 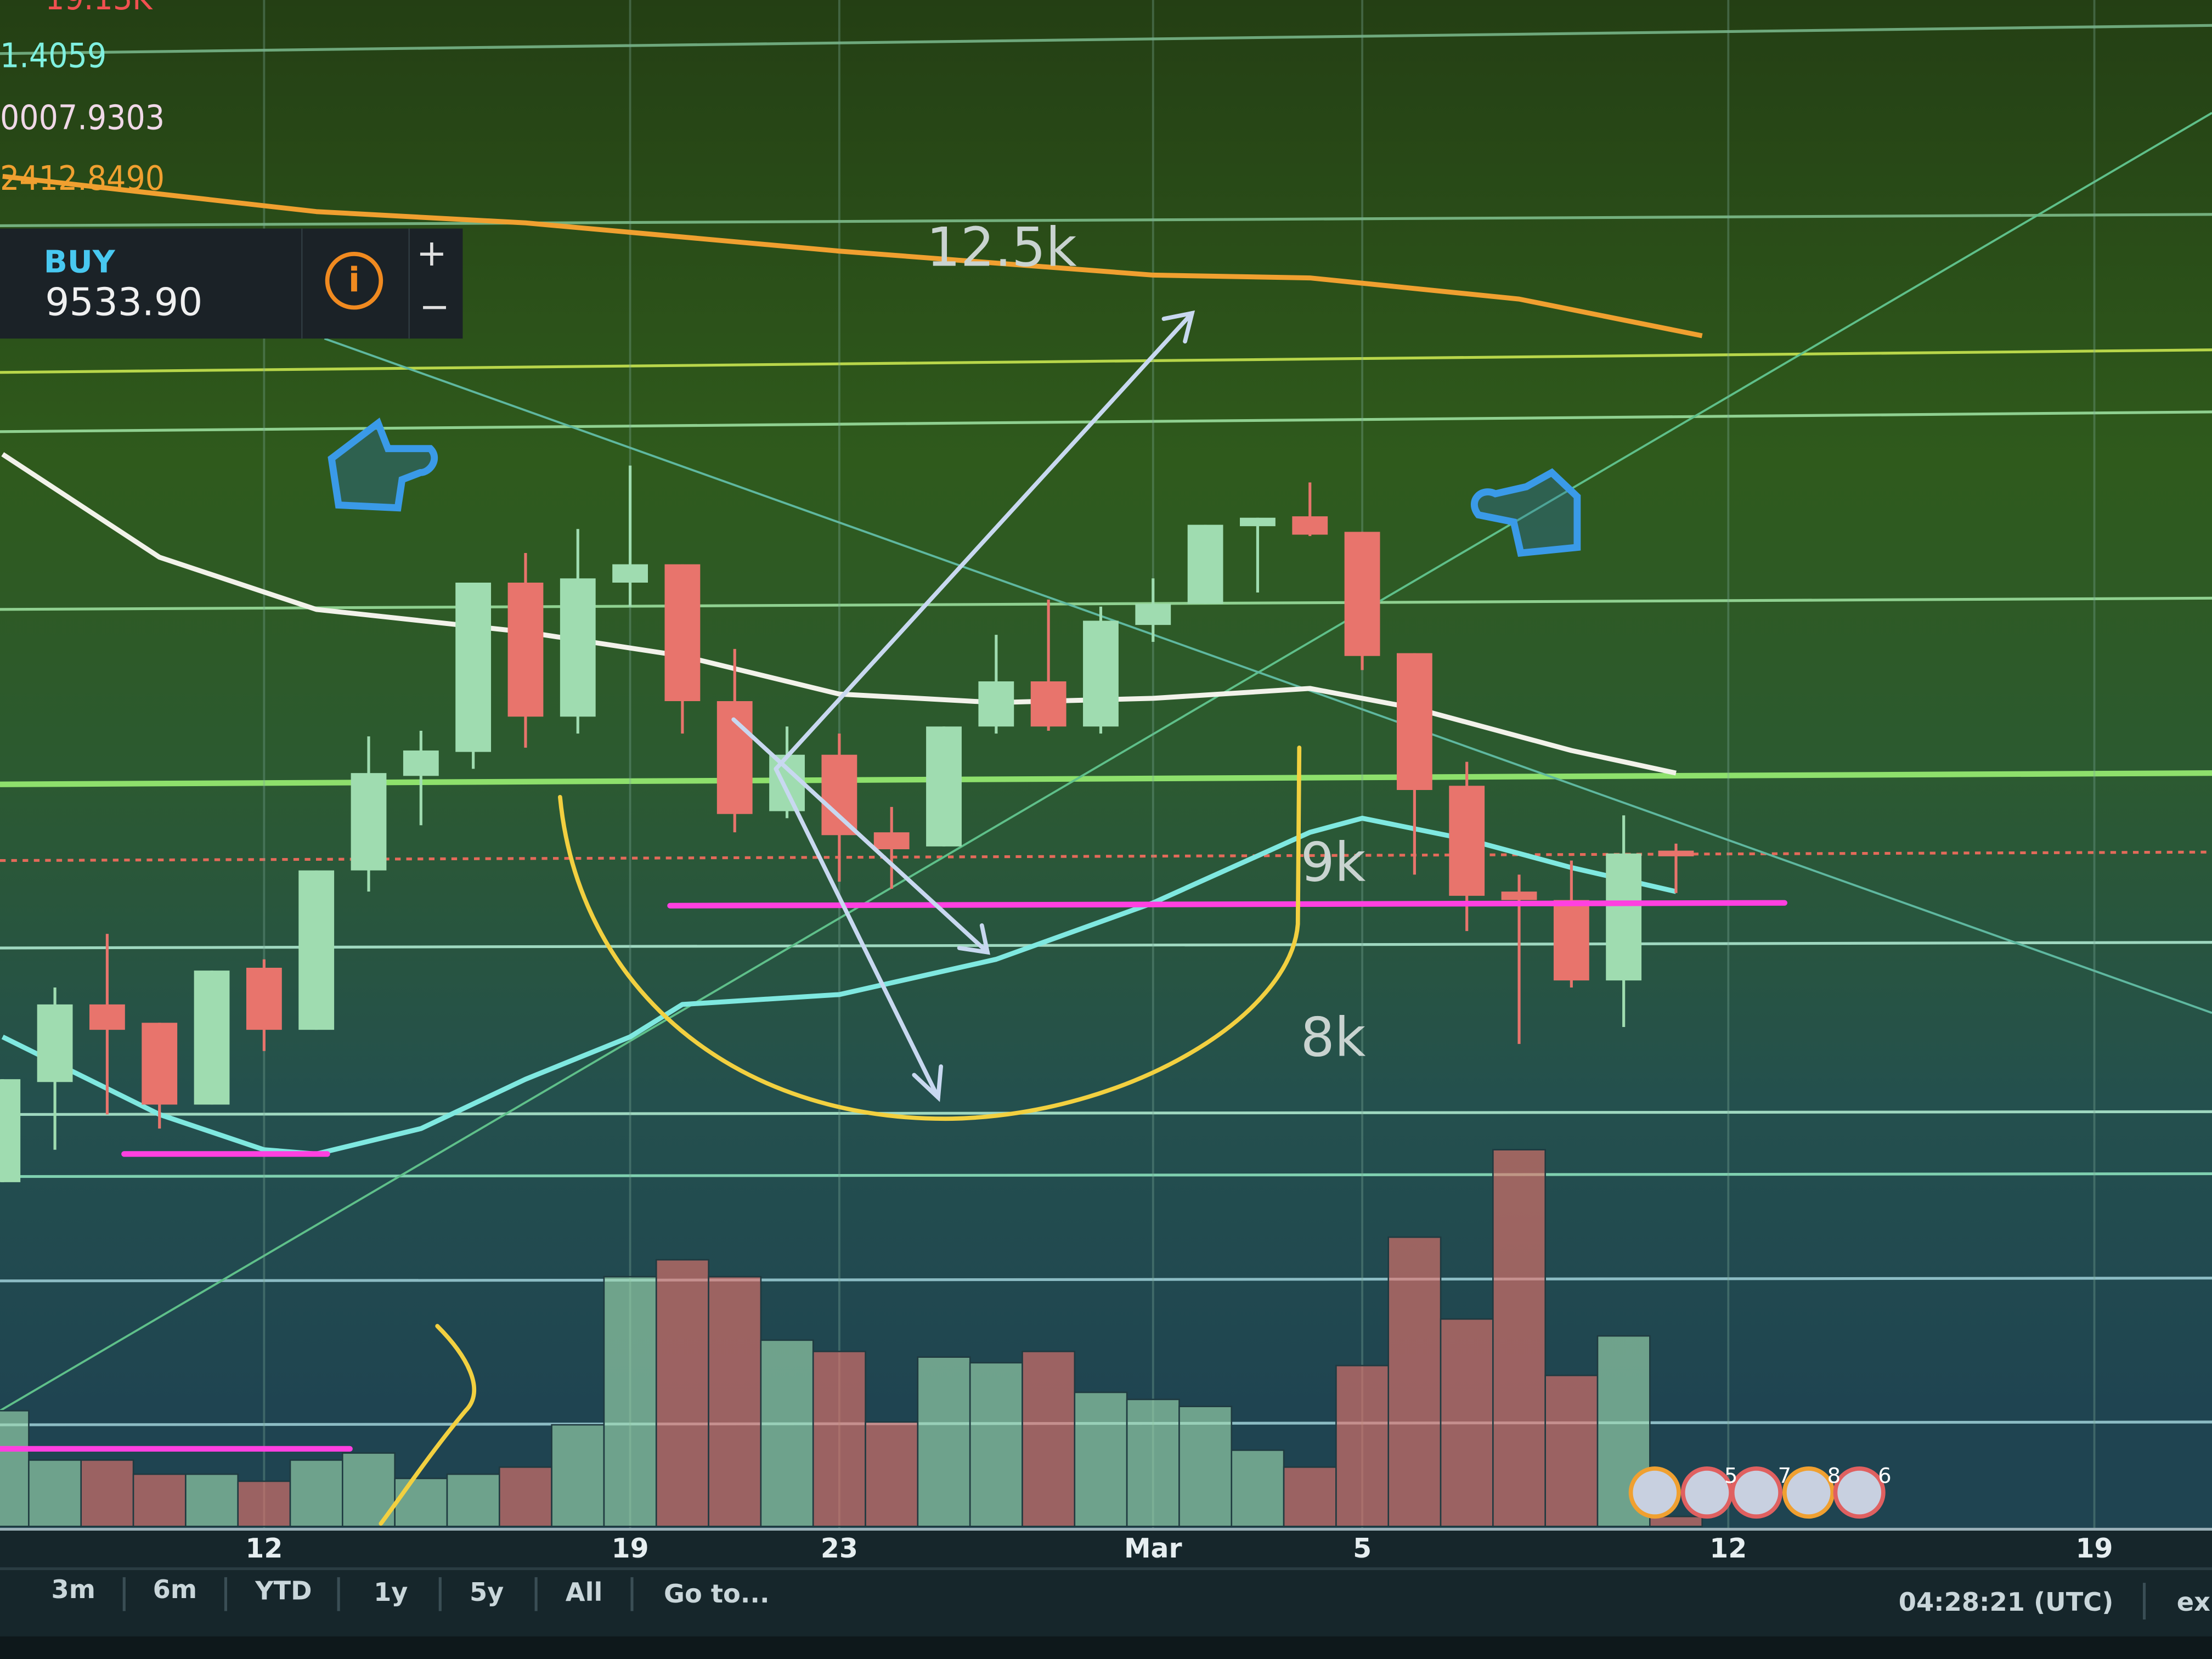 I want to click on cut-label: ex, so click(x=2193, y=1602).